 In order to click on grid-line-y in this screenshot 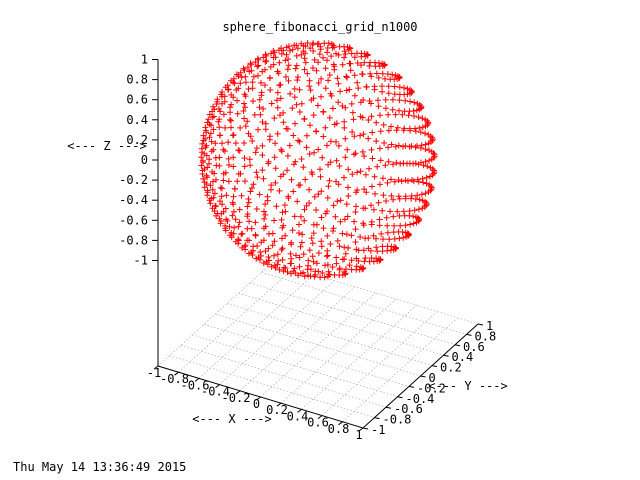, I will do `click(352, 314)`.